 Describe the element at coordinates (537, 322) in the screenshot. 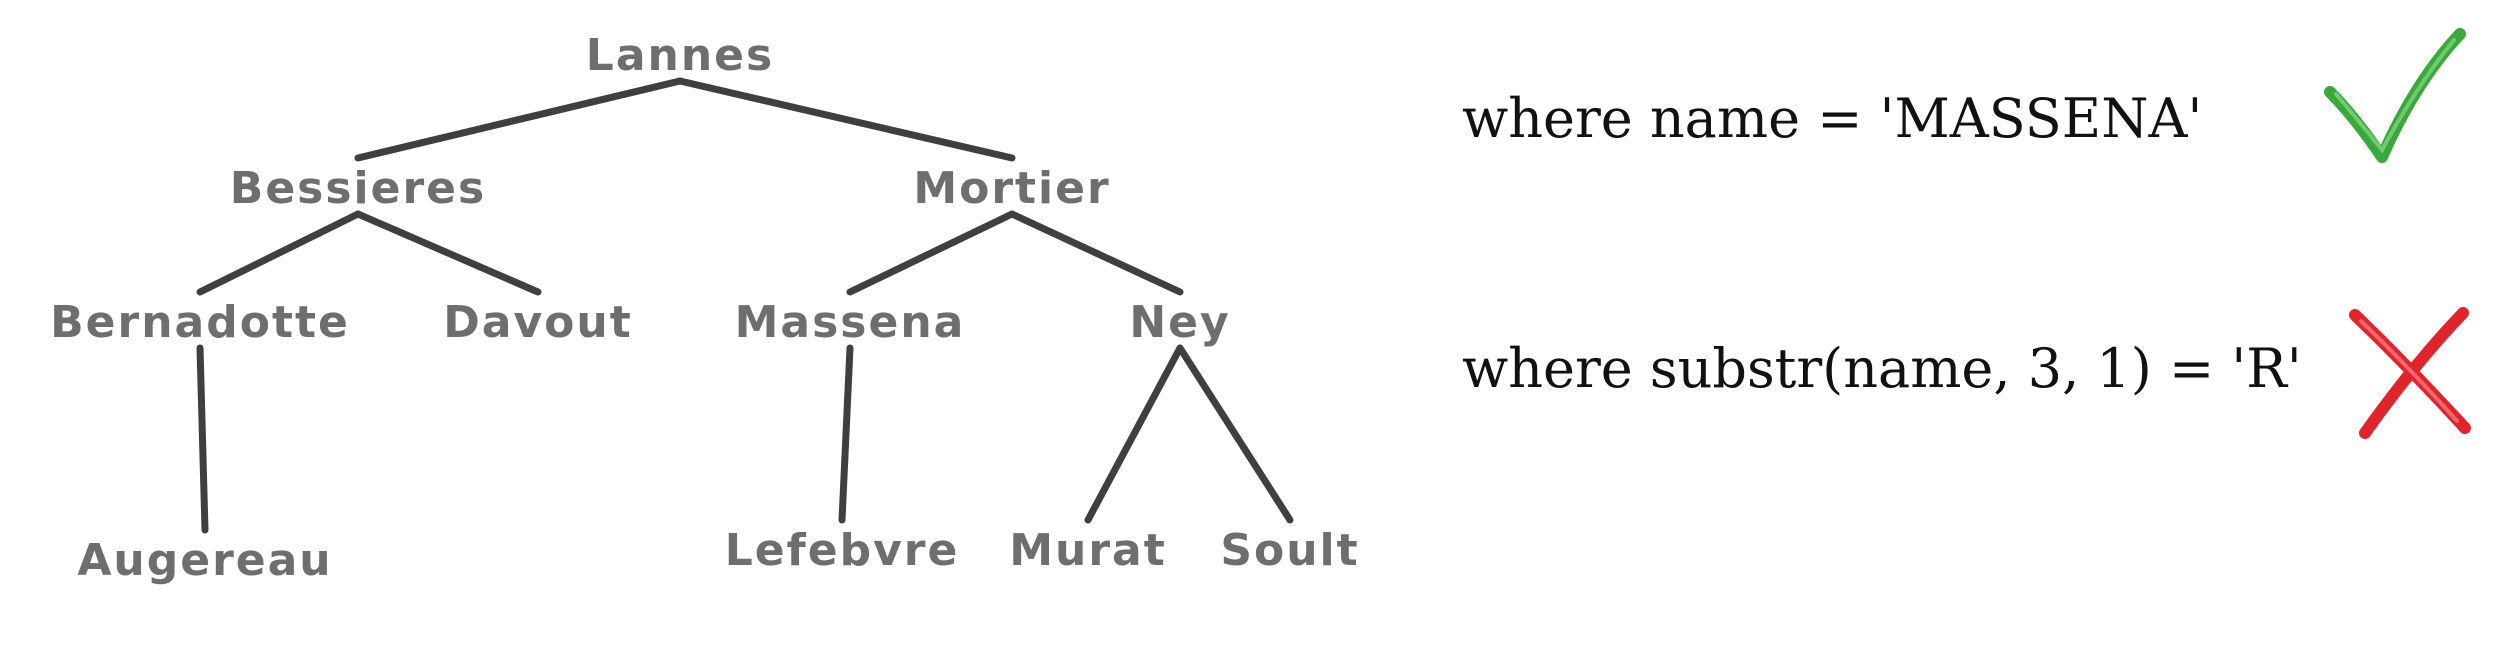

I see `tree-node-davout: Davout` at that location.